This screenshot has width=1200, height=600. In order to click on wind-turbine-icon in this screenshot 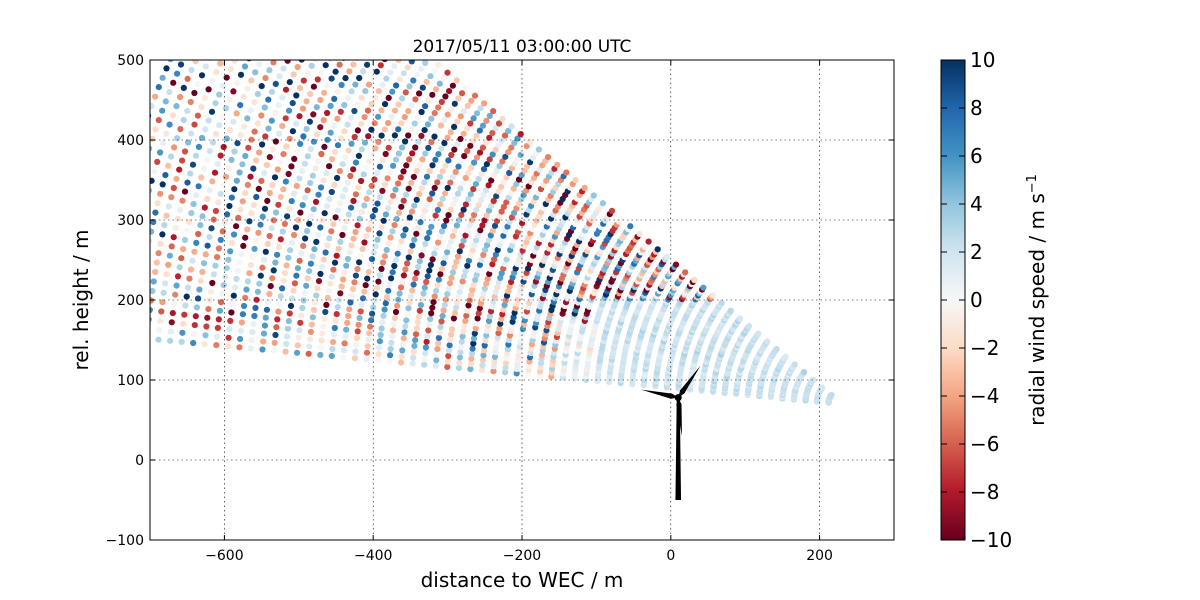, I will do `click(671, 432)`.